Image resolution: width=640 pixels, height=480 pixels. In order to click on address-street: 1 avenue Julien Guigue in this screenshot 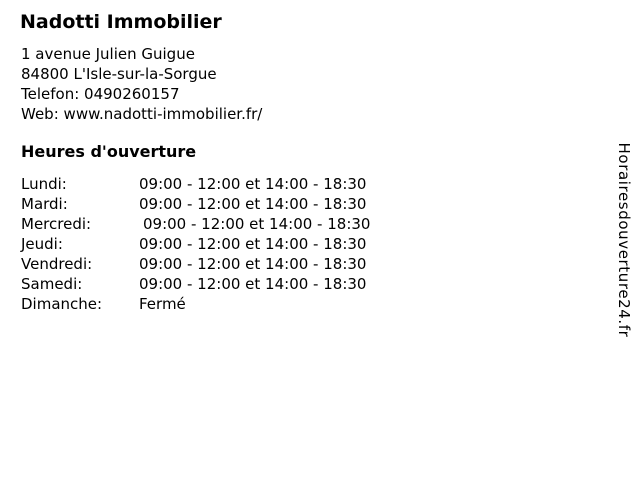, I will do `click(108, 54)`.